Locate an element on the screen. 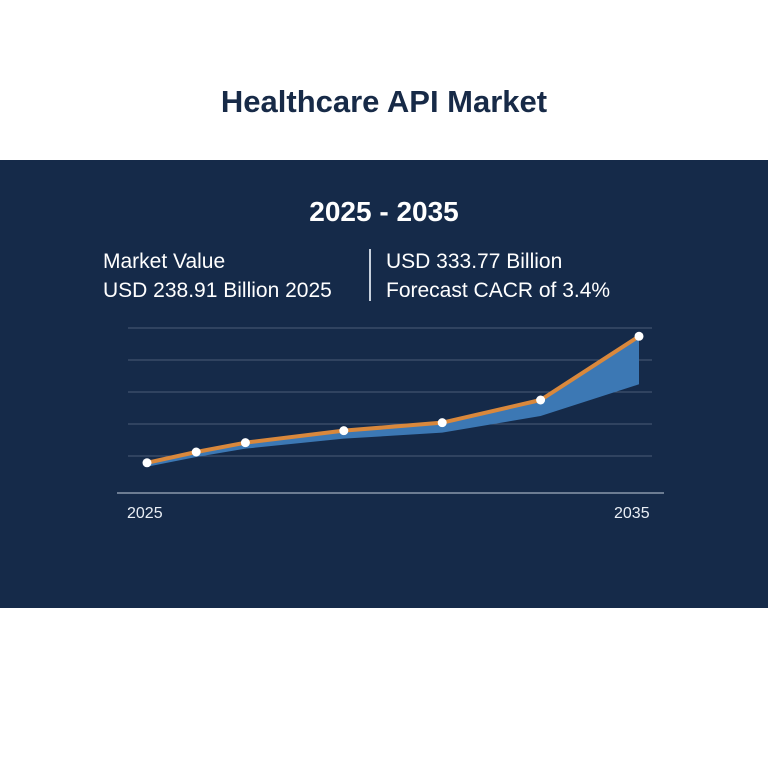  data-points is located at coordinates (393, 399).